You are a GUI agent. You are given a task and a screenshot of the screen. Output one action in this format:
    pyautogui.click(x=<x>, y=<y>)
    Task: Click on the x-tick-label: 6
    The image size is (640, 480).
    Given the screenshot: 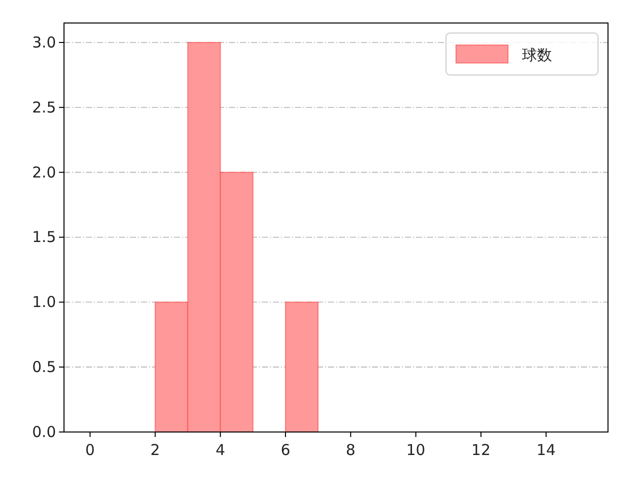 What is the action you would take?
    pyautogui.click(x=285, y=450)
    